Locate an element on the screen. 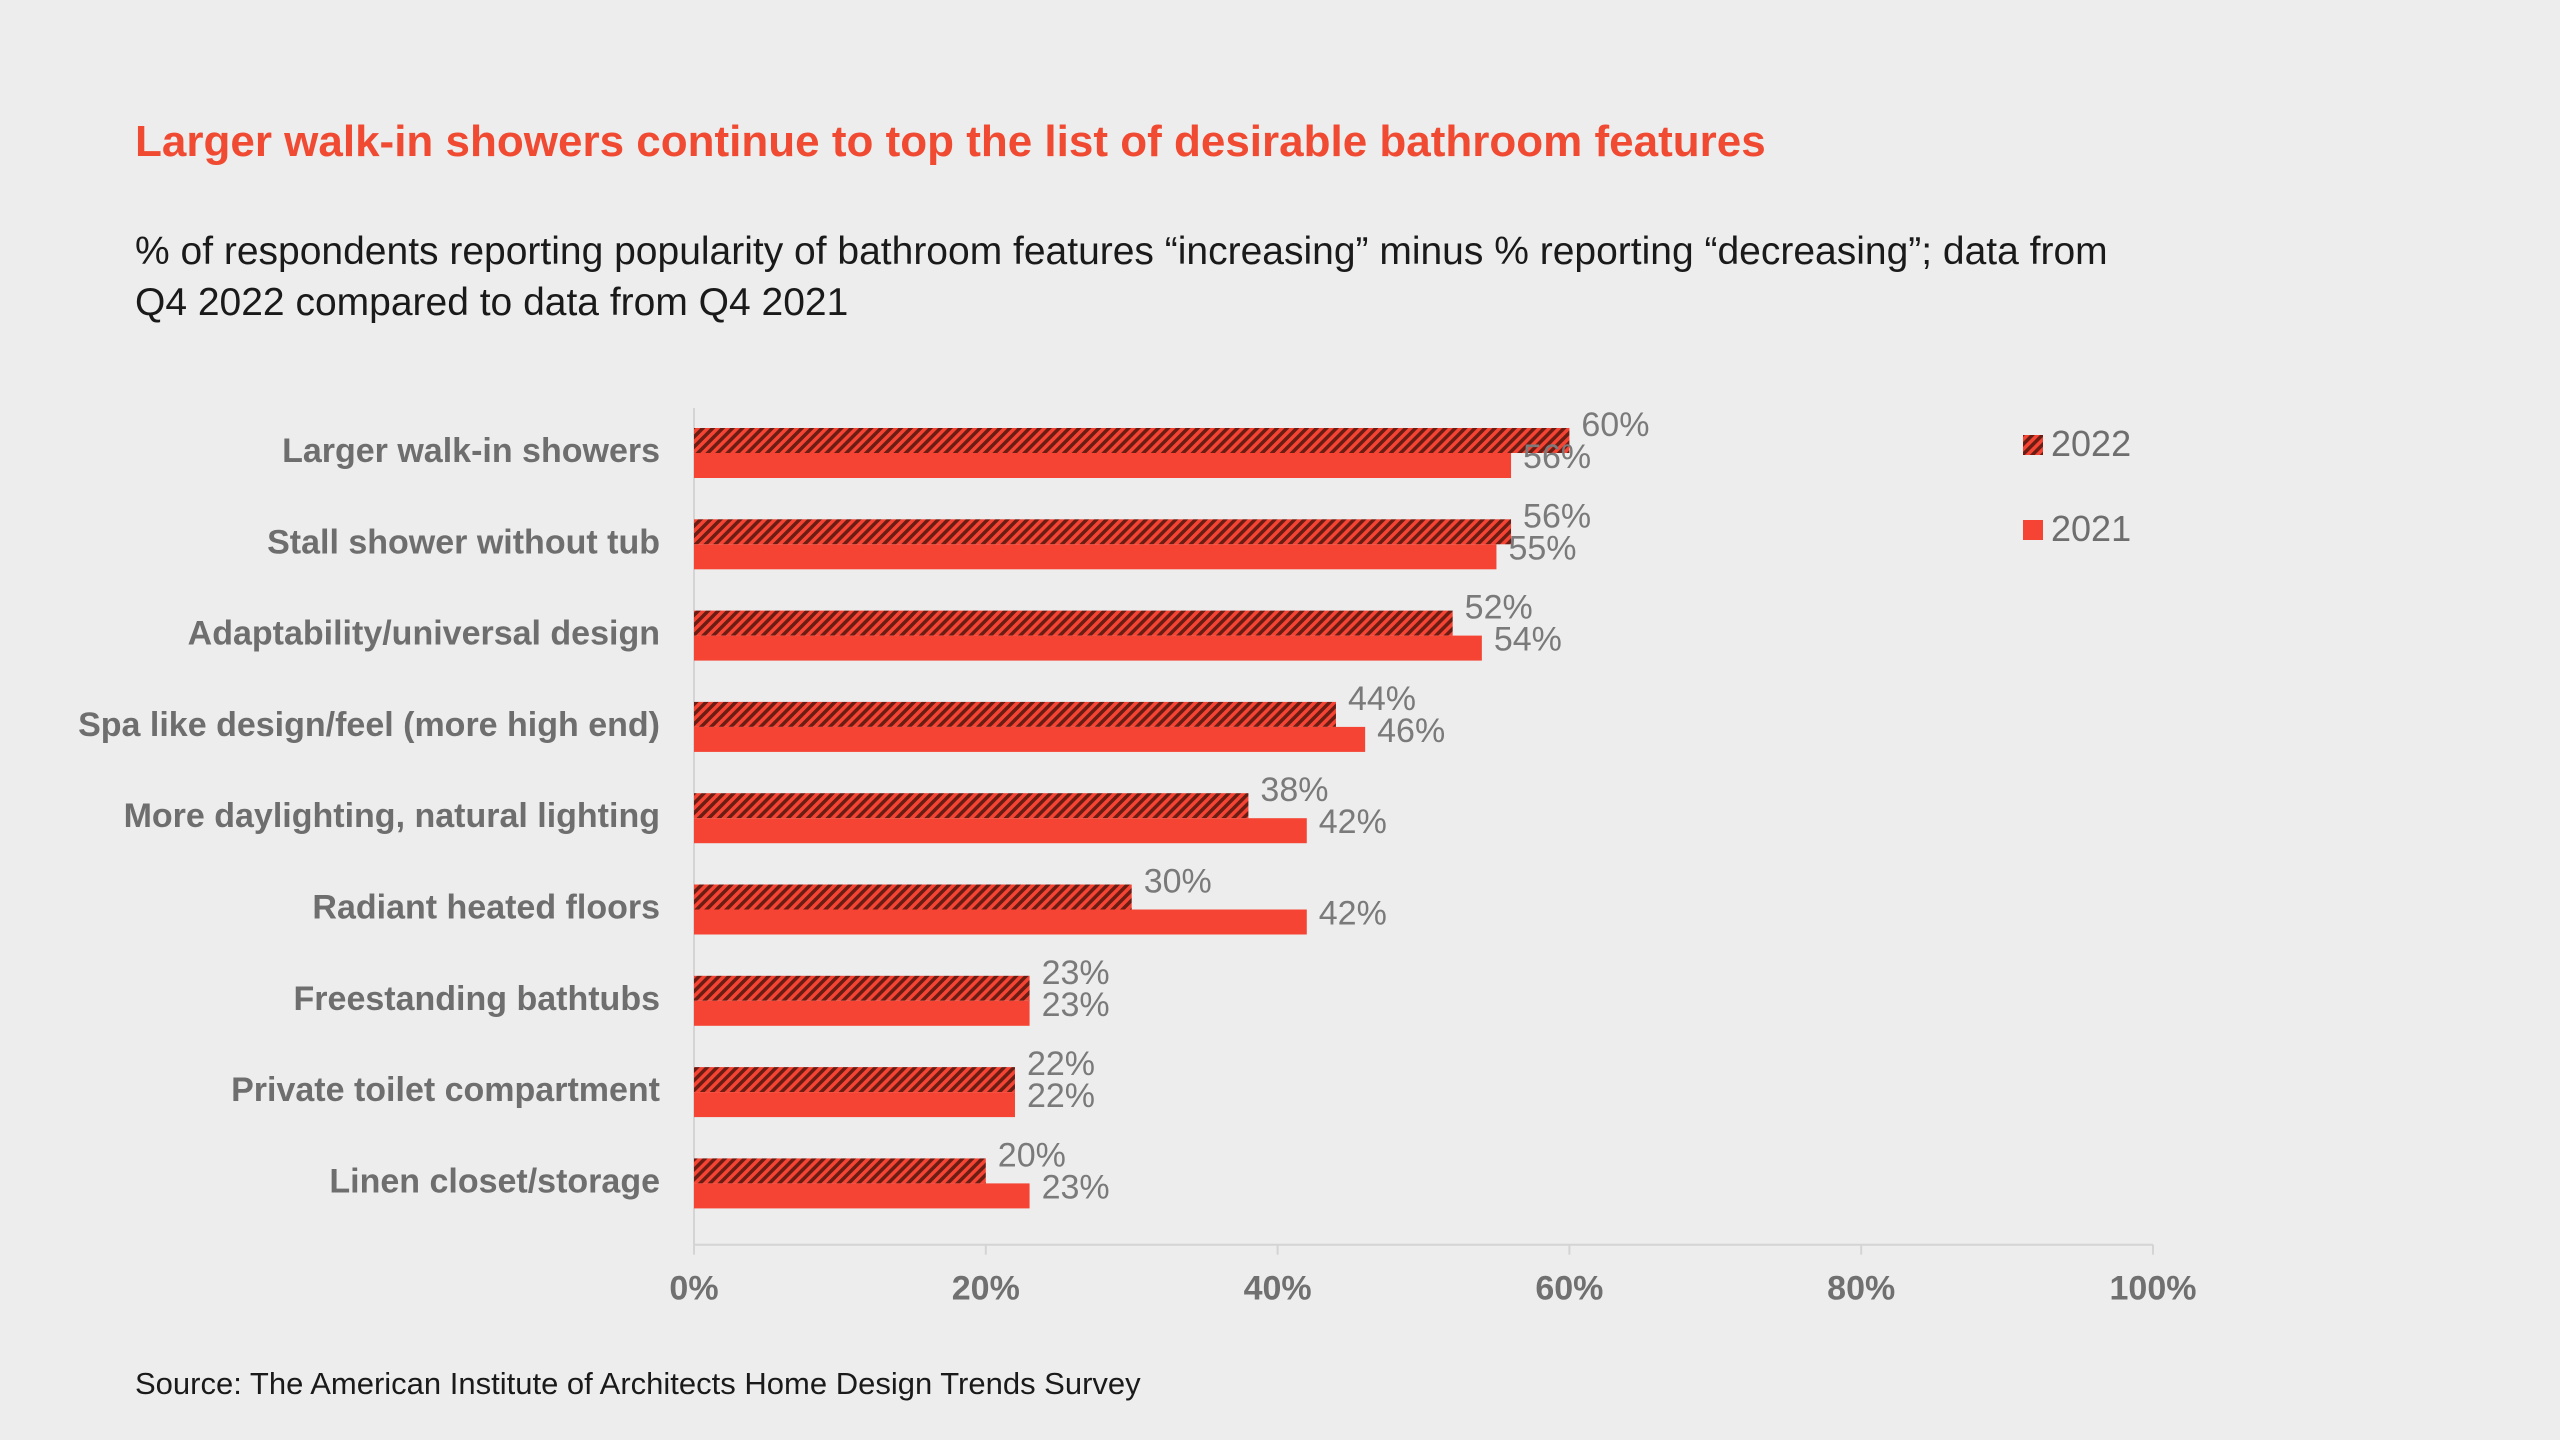 This screenshot has height=1440, width=2560. category-label: More daylighting, natural lighting is located at coordinates (392, 816).